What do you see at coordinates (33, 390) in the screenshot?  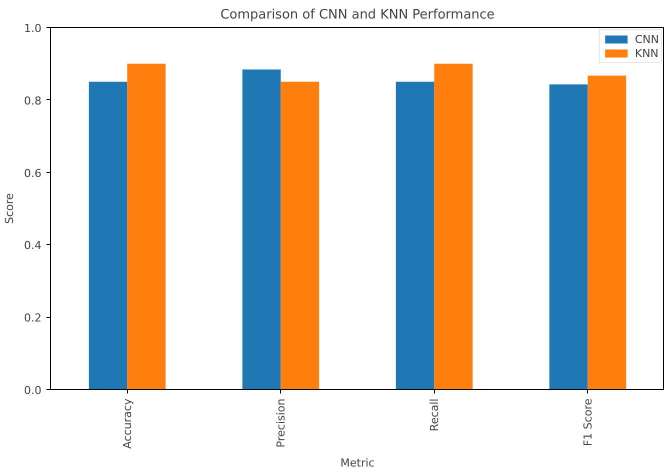 I see `y-tick-label: 0.0` at bounding box center [33, 390].